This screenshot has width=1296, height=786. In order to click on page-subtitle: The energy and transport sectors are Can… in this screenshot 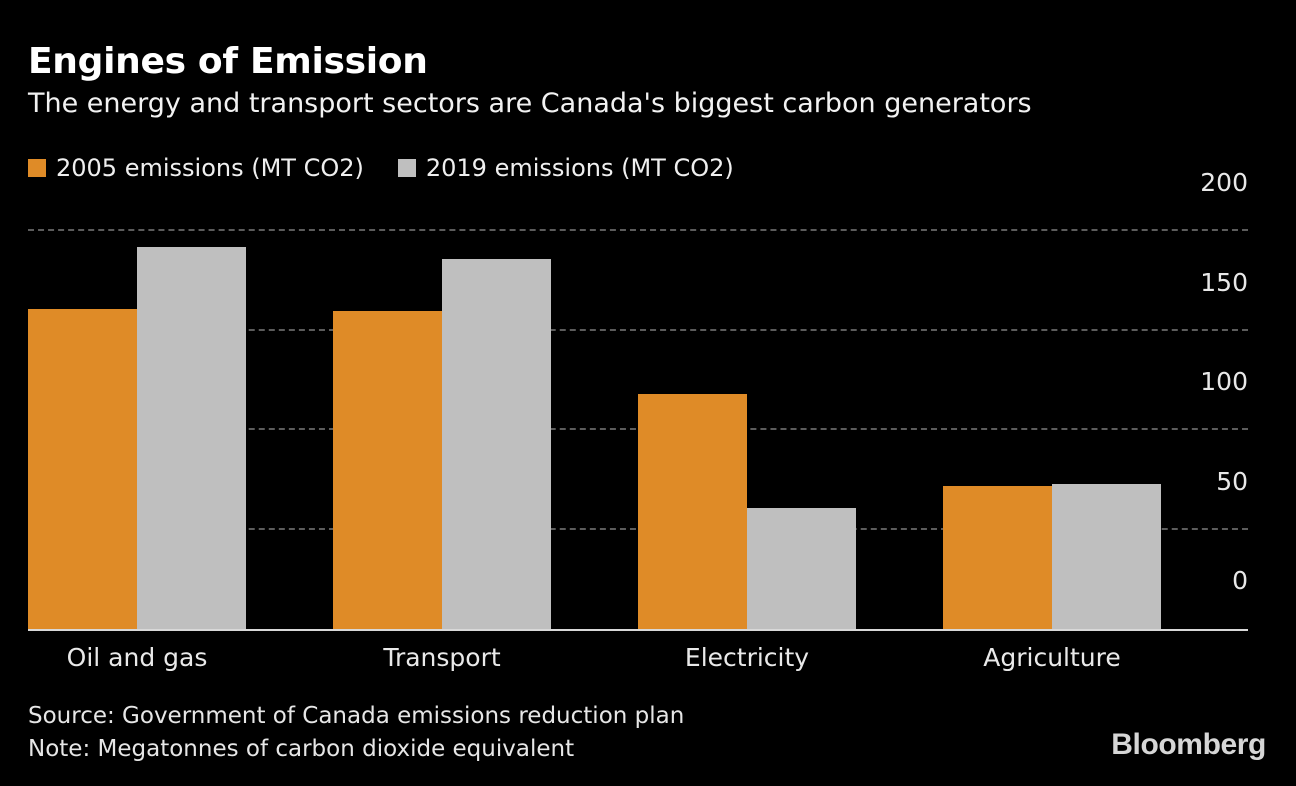, I will do `click(530, 103)`.